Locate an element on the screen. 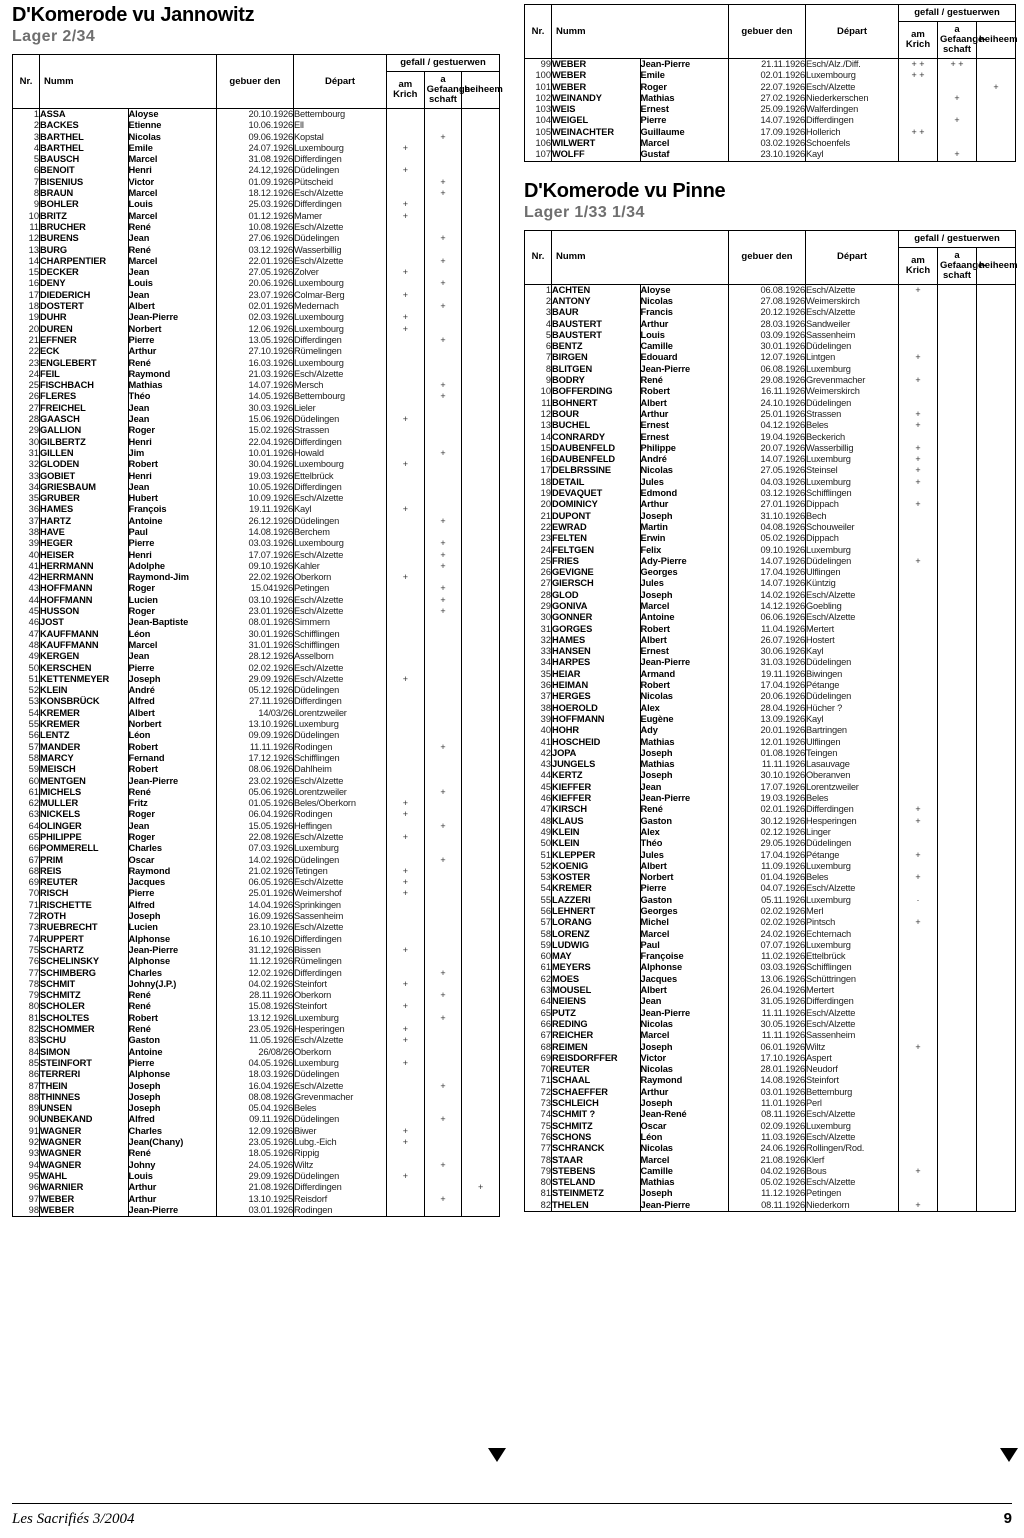  table-row: 95 WAHL Louis 29.09.1926 Düdelingen + is located at coordinates (256, 1176).